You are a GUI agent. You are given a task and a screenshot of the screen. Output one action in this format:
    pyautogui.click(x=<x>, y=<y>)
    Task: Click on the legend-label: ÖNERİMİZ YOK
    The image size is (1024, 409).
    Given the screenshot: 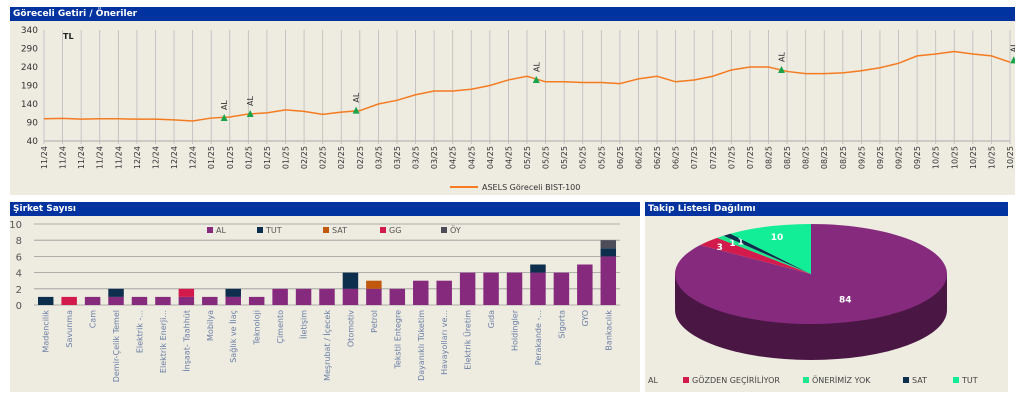 What is the action you would take?
    pyautogui.click(x=841, y=380)
    